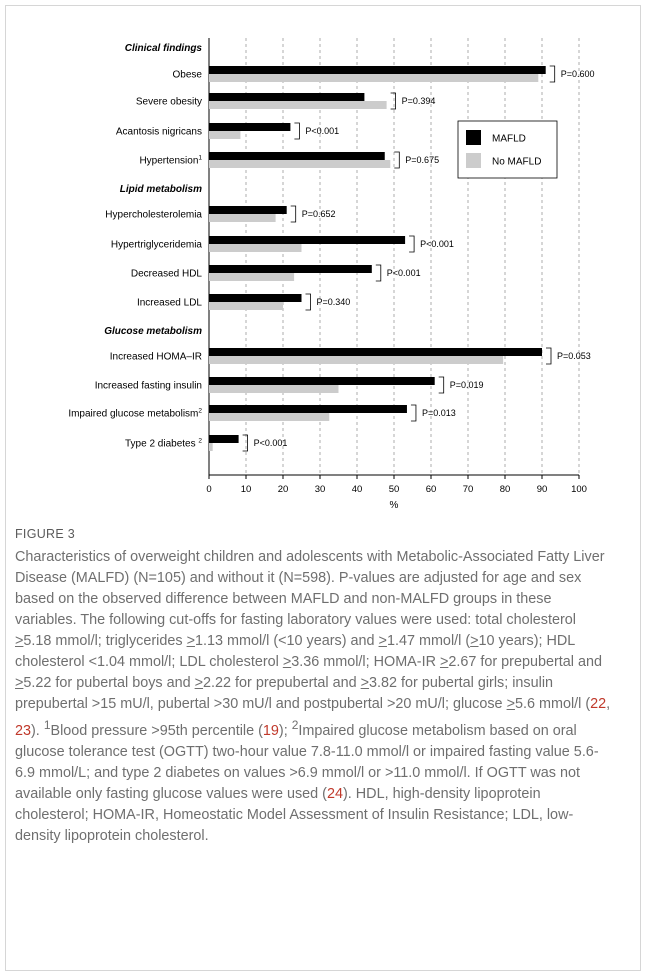 The height and width of the screenshot is (976, 646). Describe the element at coordinates (579, 489) in the screenshot. I see `x-tick-label: 100` at that location.